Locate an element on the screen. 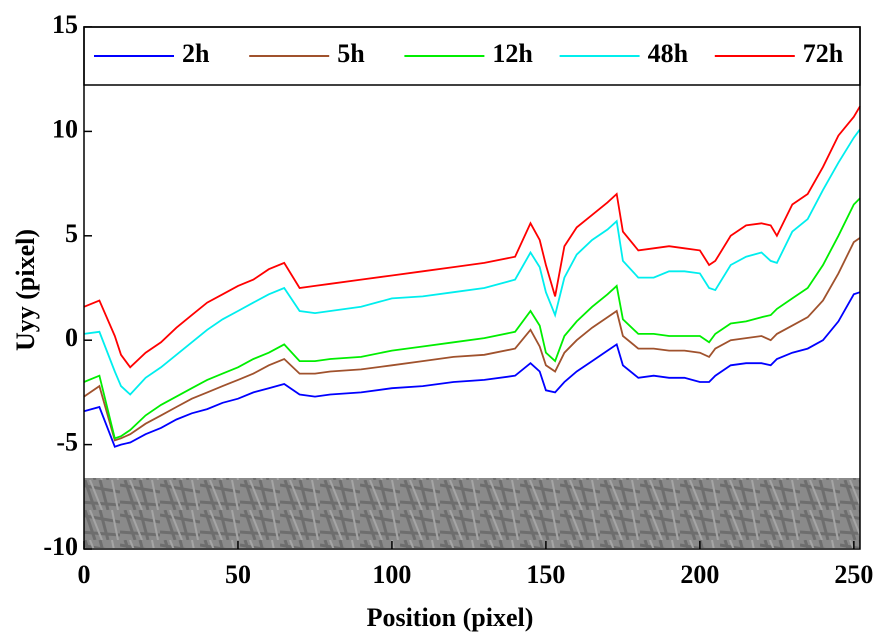 Image resolution: width=877 pixels, height=639 pixels. legend-label: 5h is located at coordinates (351, 53).